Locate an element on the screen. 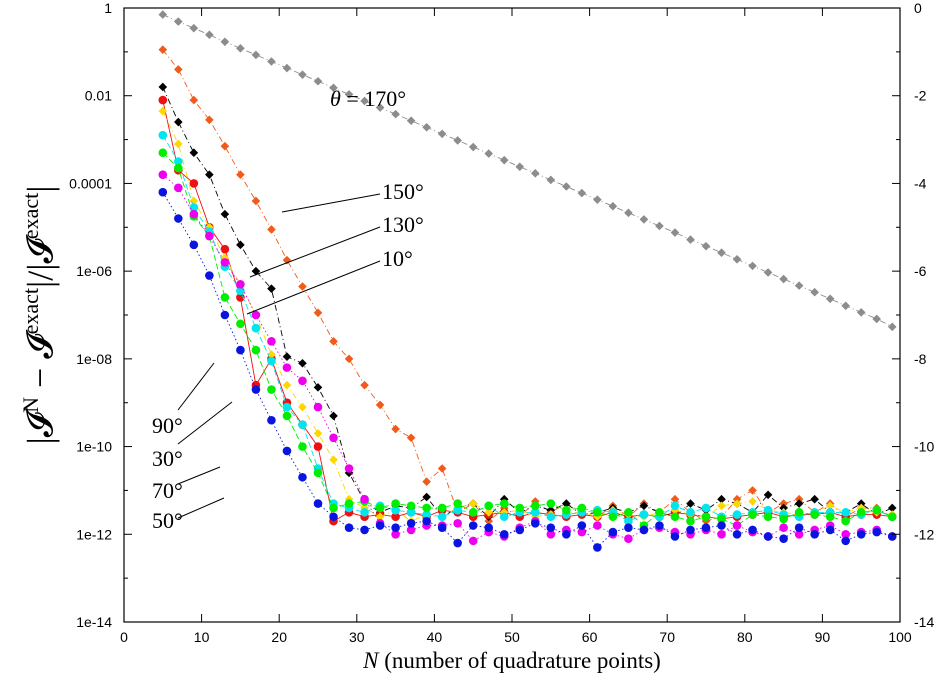 The width and height of the screenshot is (939, 684). x-tick-label: 80 is located at coordinates (745, 637).